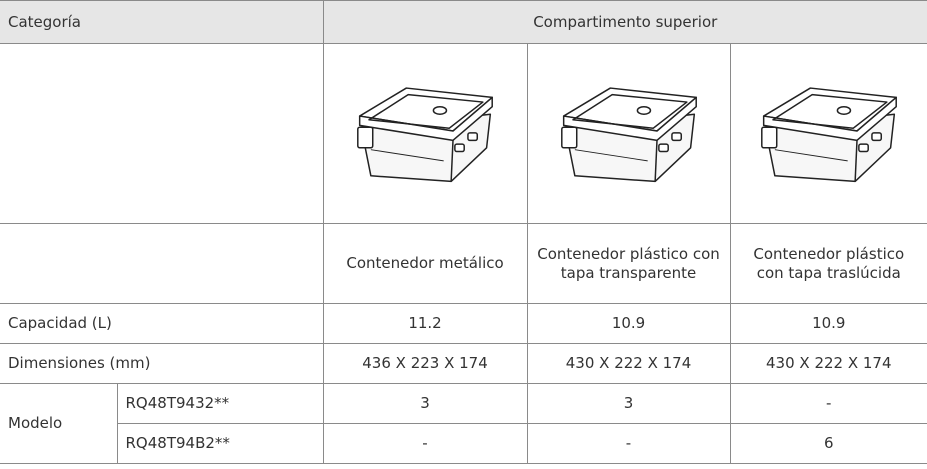  Describe the element at coordinates (162, 323) in the screenshot. I see `row-label: Capacidad (L)` at that location.